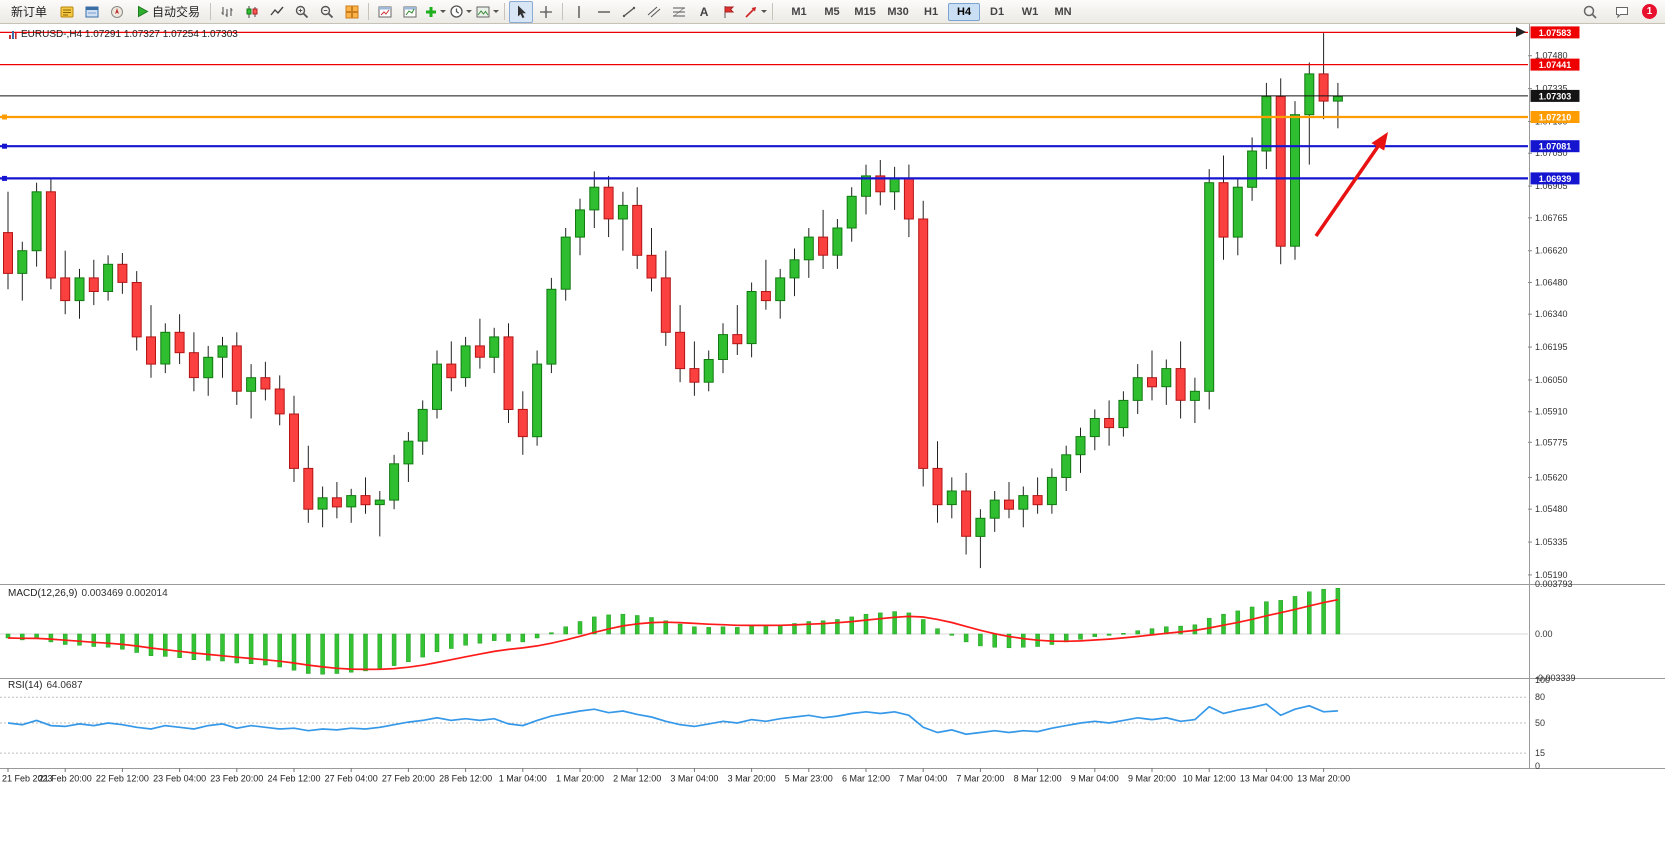 This screenshot has height=841, width=1665. What do you see at coordinates (1649, 11) in the screenshot?
I see `notification-badge: 1` at bounding box center [1649, 11].